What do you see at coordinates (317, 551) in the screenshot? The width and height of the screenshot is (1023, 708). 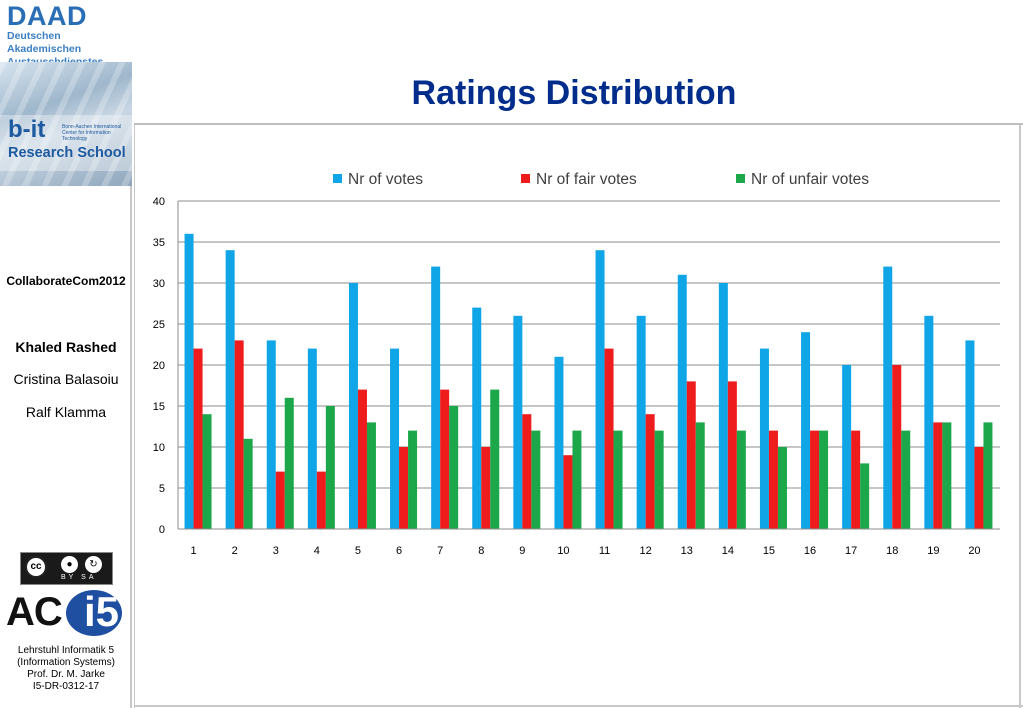 I see `x-tick-label: 4` at bounding box center [317, 551].